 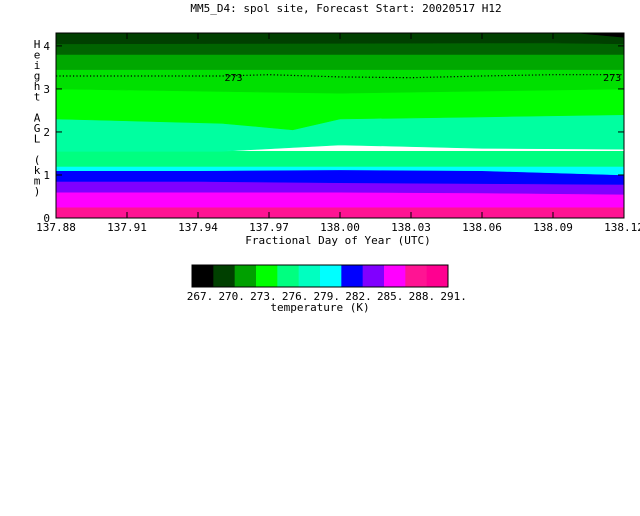 I want to click on x-tick-label: 138.12, so click(x=622, y=227).